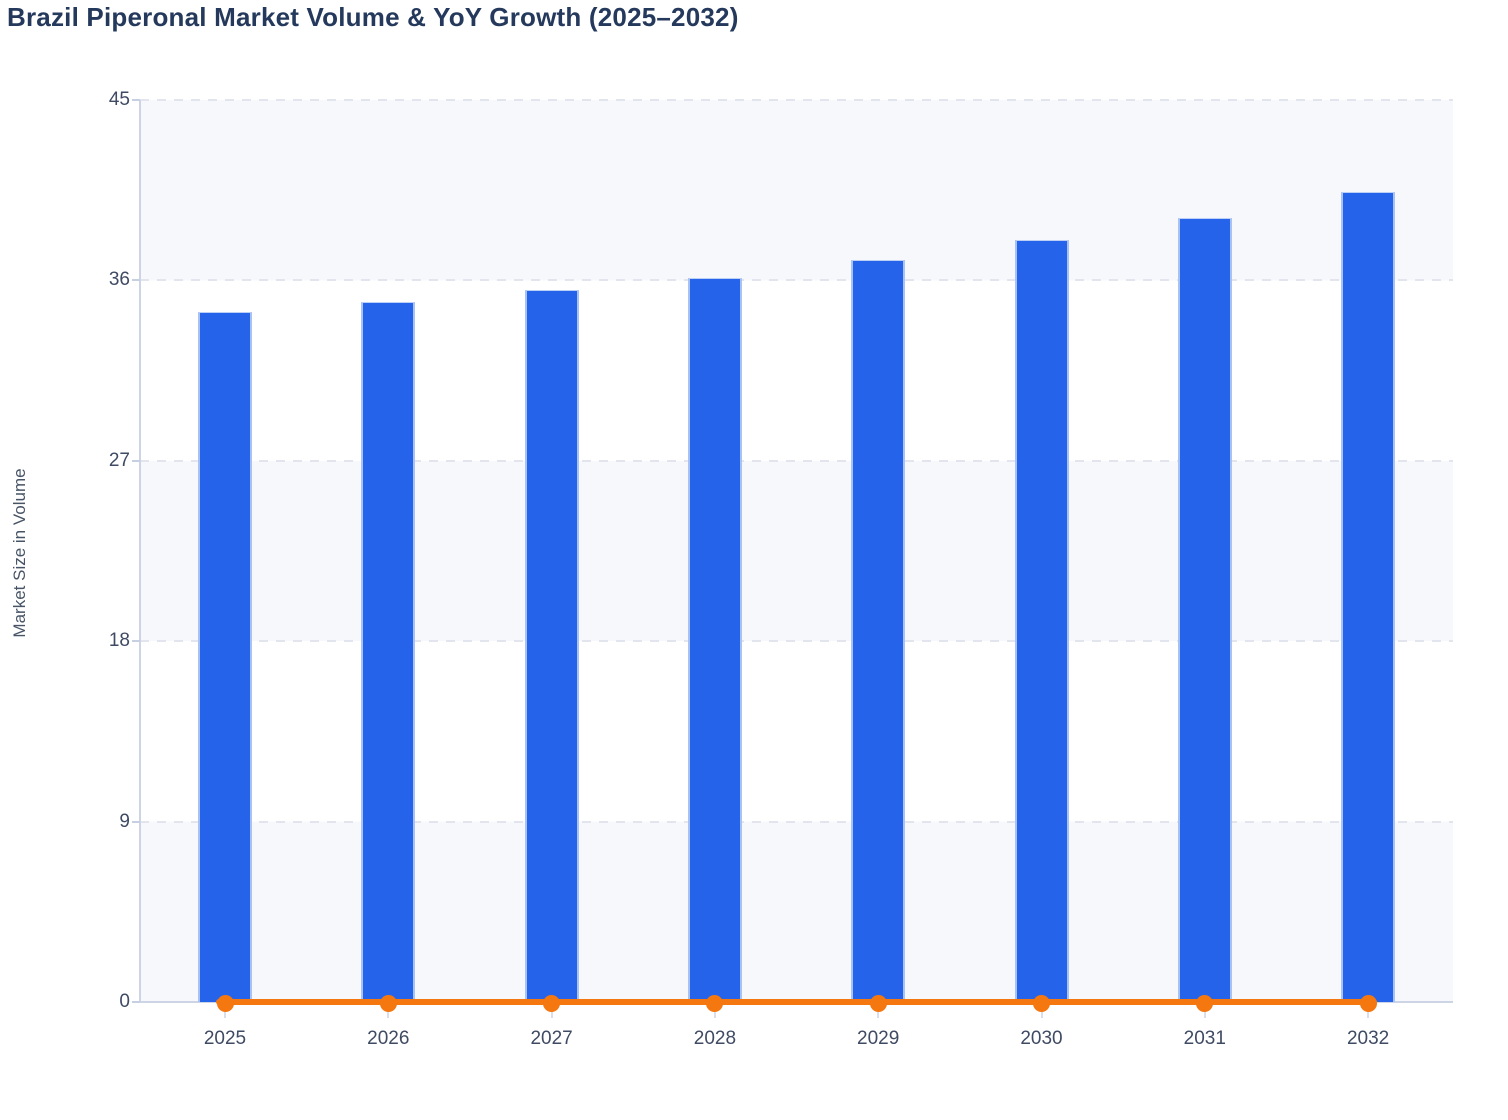 The width and height of the screenshot is (1508, 1120). Describe the element at coordinates (1368, 1003) in the screenshot. I see `yoy-marker-2032` at that location.